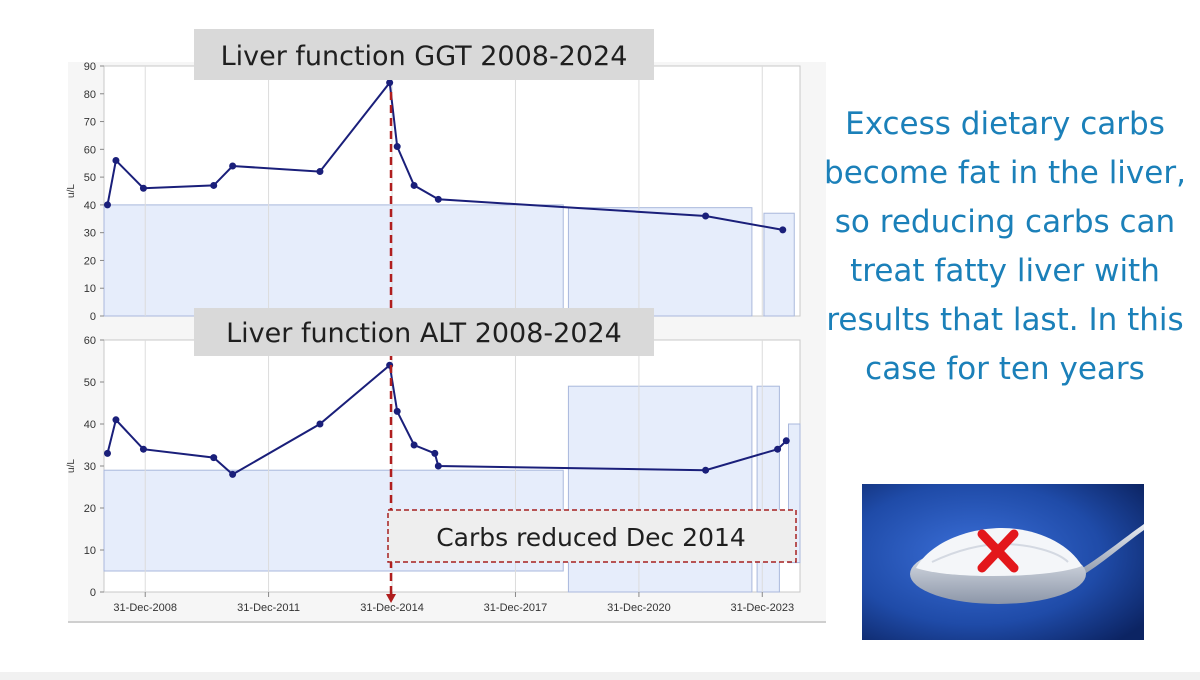  What do you see at coordinates (90, 261) in the screenshot?
I see `ggt-y-tick-label: 20` at bounding box center [90, 261].